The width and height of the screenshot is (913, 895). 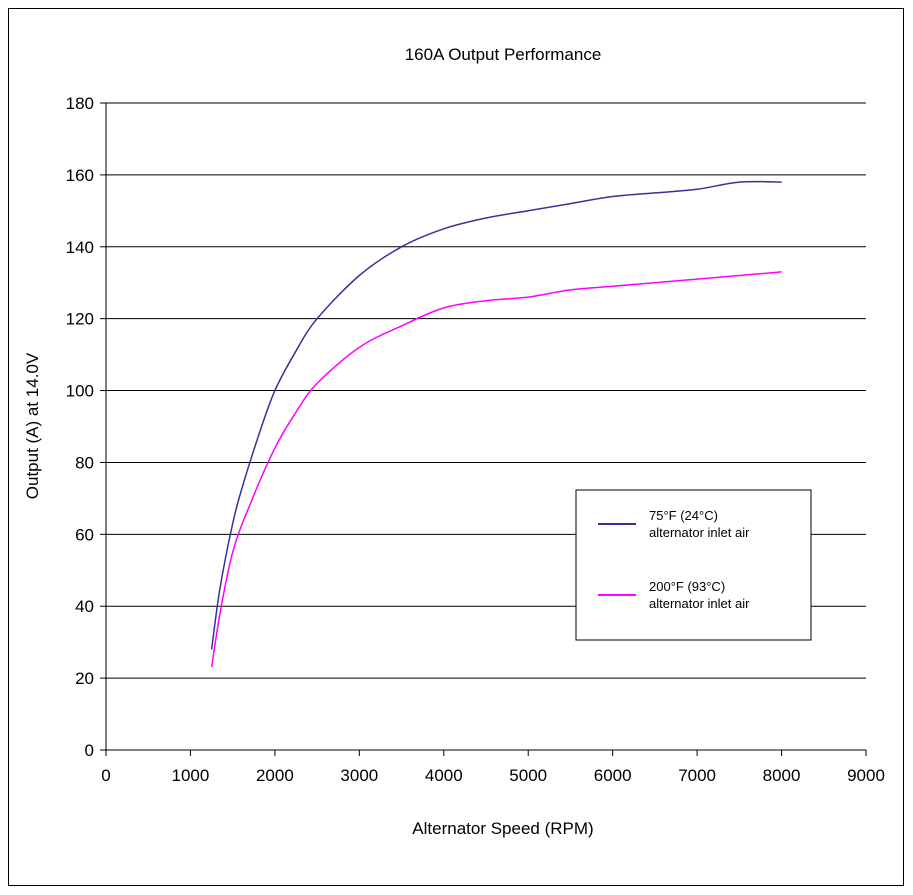 I want to click on x-tick-label-3000: 3000, so click(x=359, y=775).